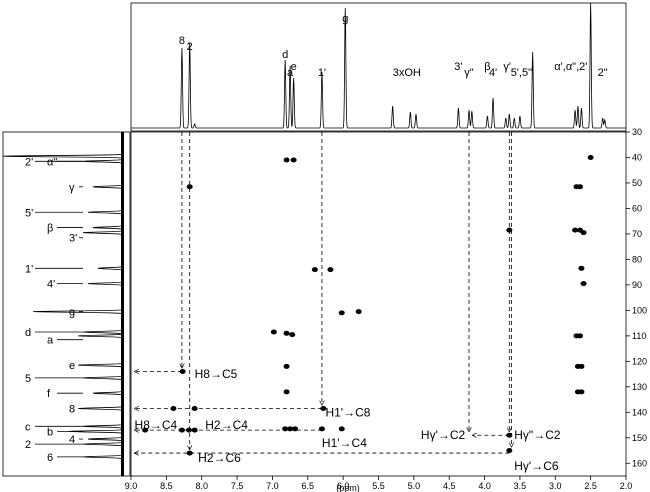  Describe the element at coordinates (72, 313) in the screenshot. I see `left-peak-label: g` at that location.